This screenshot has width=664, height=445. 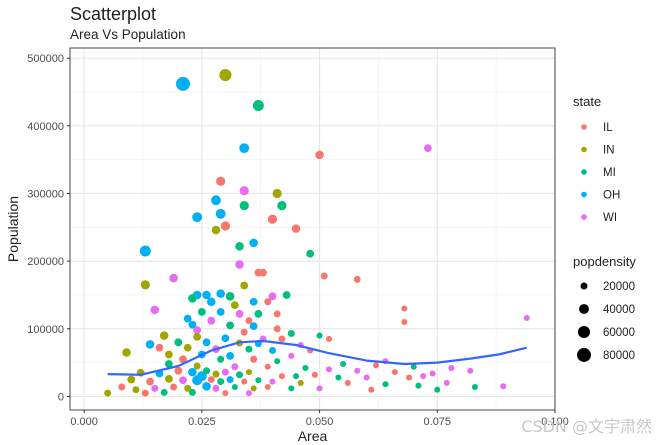 I want to click on y-tick-label: 100000, so click(x=45, y=330).